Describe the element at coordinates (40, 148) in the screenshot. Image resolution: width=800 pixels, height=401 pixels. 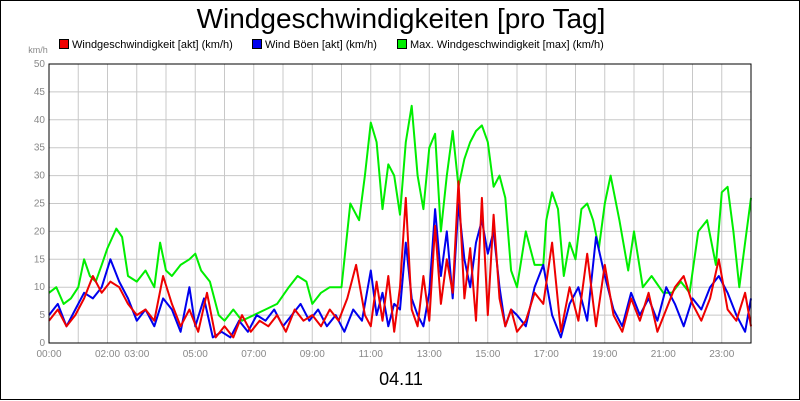
I see `y-tick-label: 35` at that location.